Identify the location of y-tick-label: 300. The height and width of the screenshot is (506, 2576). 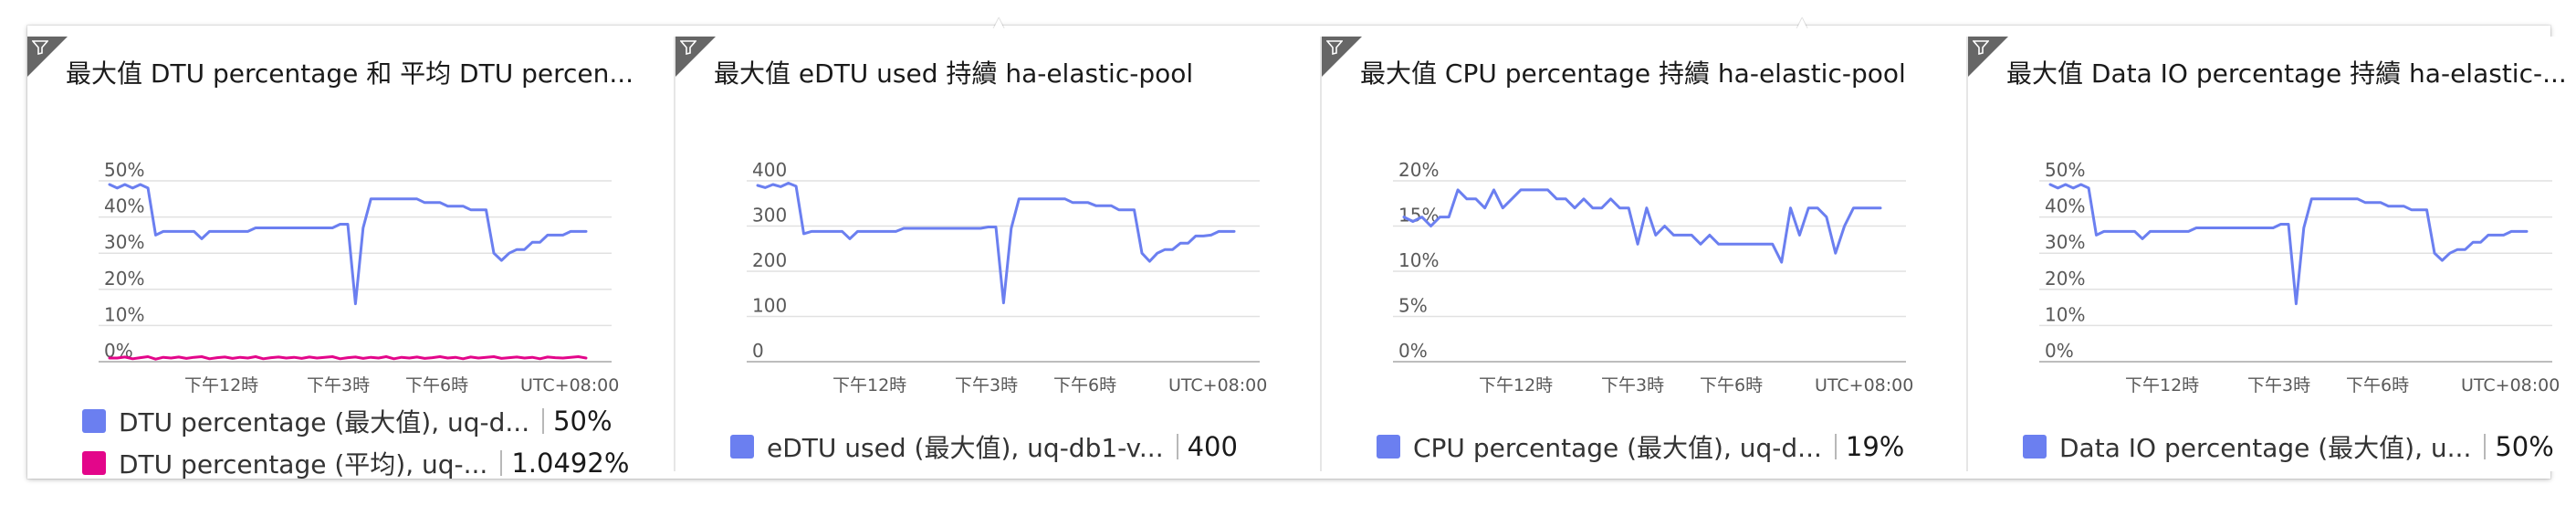
(770, 216).